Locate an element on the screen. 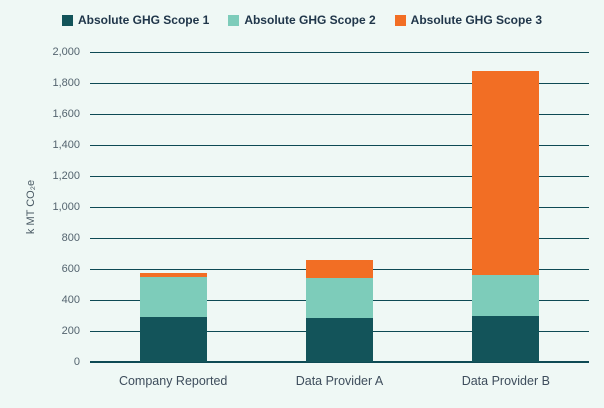 This screenshot has height=408, width=604. scope-2-swatch-icon is located at coordinates (234, 20).